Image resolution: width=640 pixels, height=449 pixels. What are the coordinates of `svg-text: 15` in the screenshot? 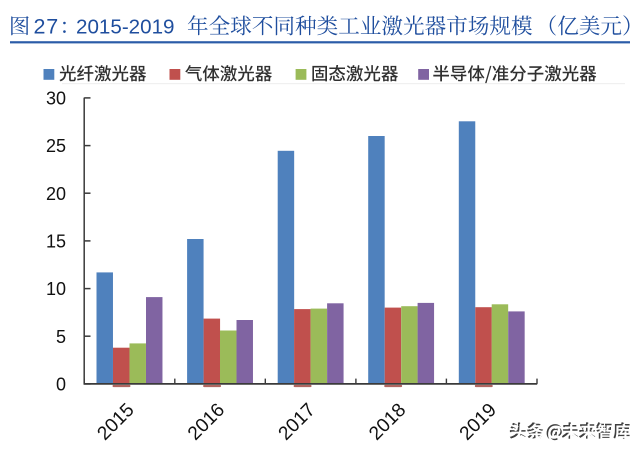 It's located at (56, 242).